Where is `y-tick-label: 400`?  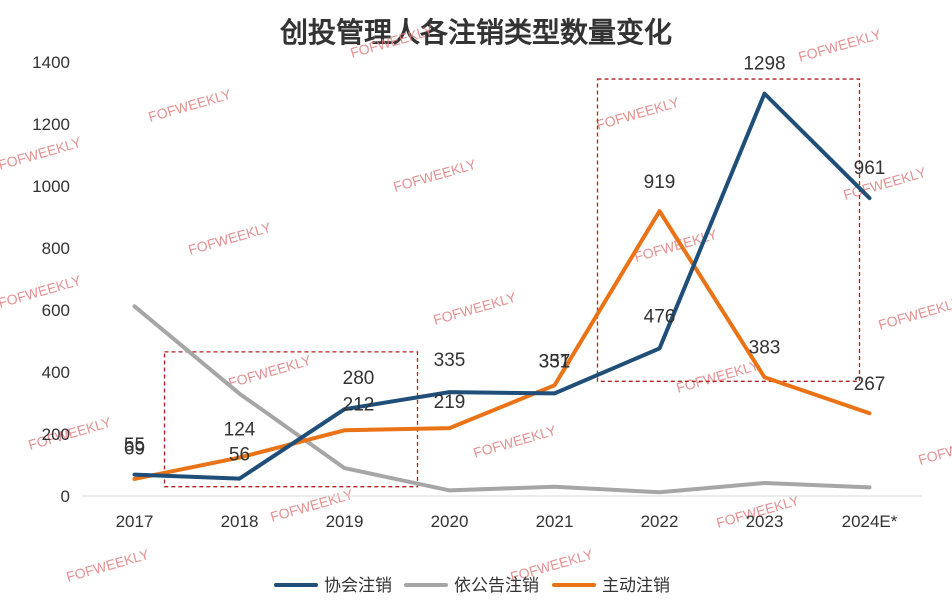 y-tick-label: 400 is located at coordinates (56, 372).